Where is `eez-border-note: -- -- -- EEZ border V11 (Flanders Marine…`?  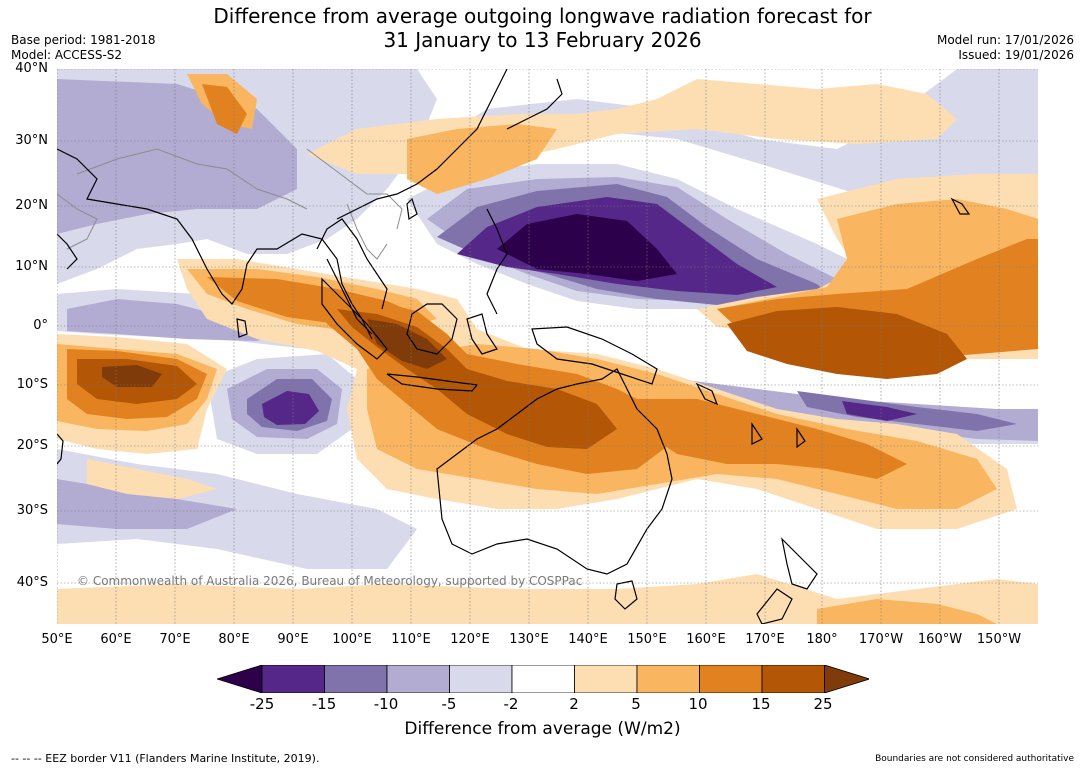
eez-border-note: -- -- -- EEZ border V11 (Flanders Marine… is located at coordinates (165, 758).